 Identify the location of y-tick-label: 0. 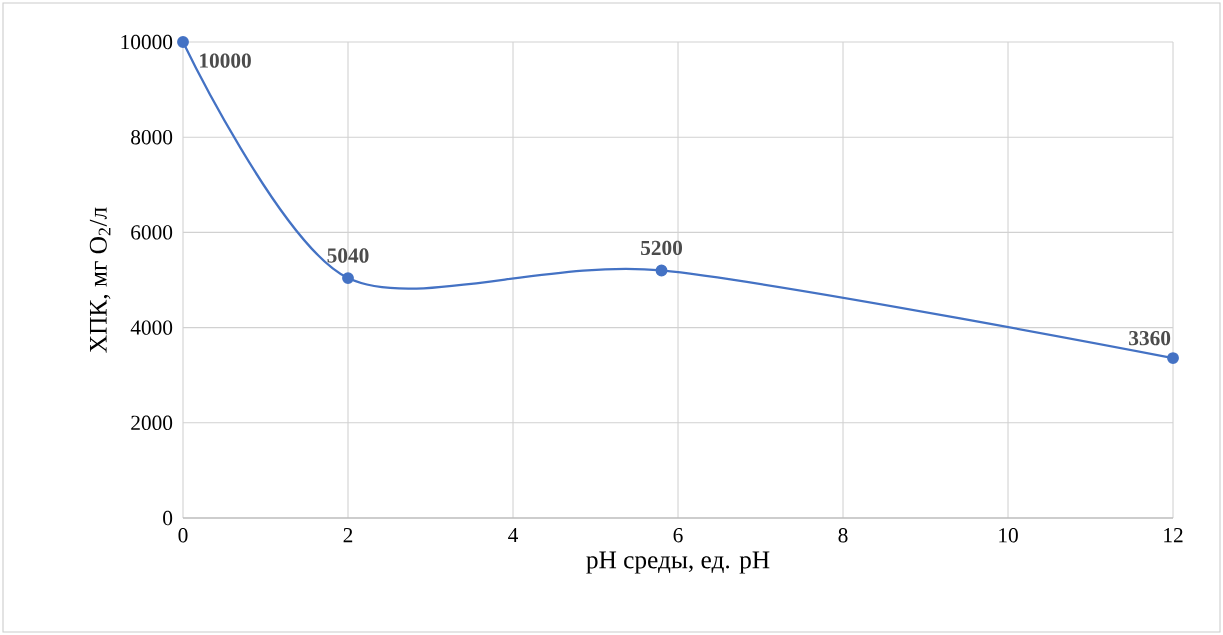
(168, 518).